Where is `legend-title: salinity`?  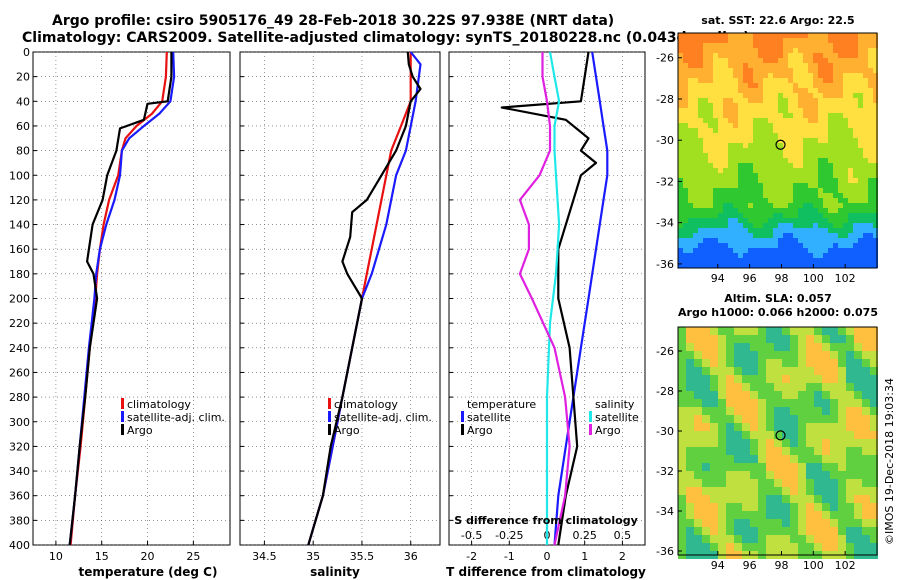
legend-title: salinity is located at coordinates (615, 404).